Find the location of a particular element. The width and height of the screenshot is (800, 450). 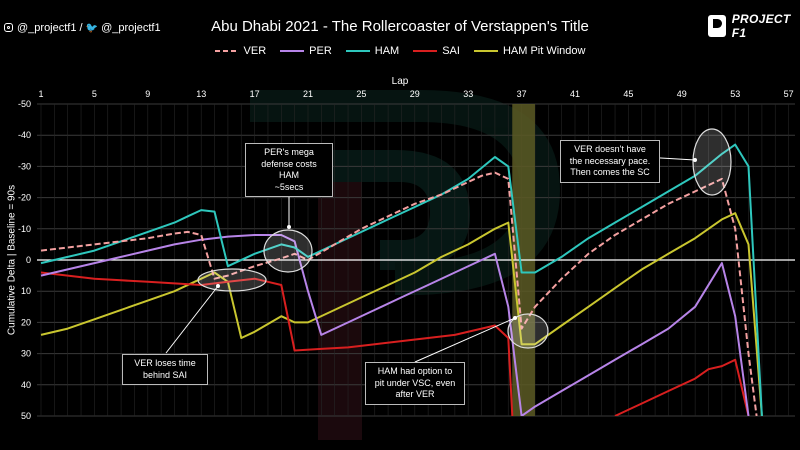

x-tick-label: 57 is located at coordinates (789, 94).